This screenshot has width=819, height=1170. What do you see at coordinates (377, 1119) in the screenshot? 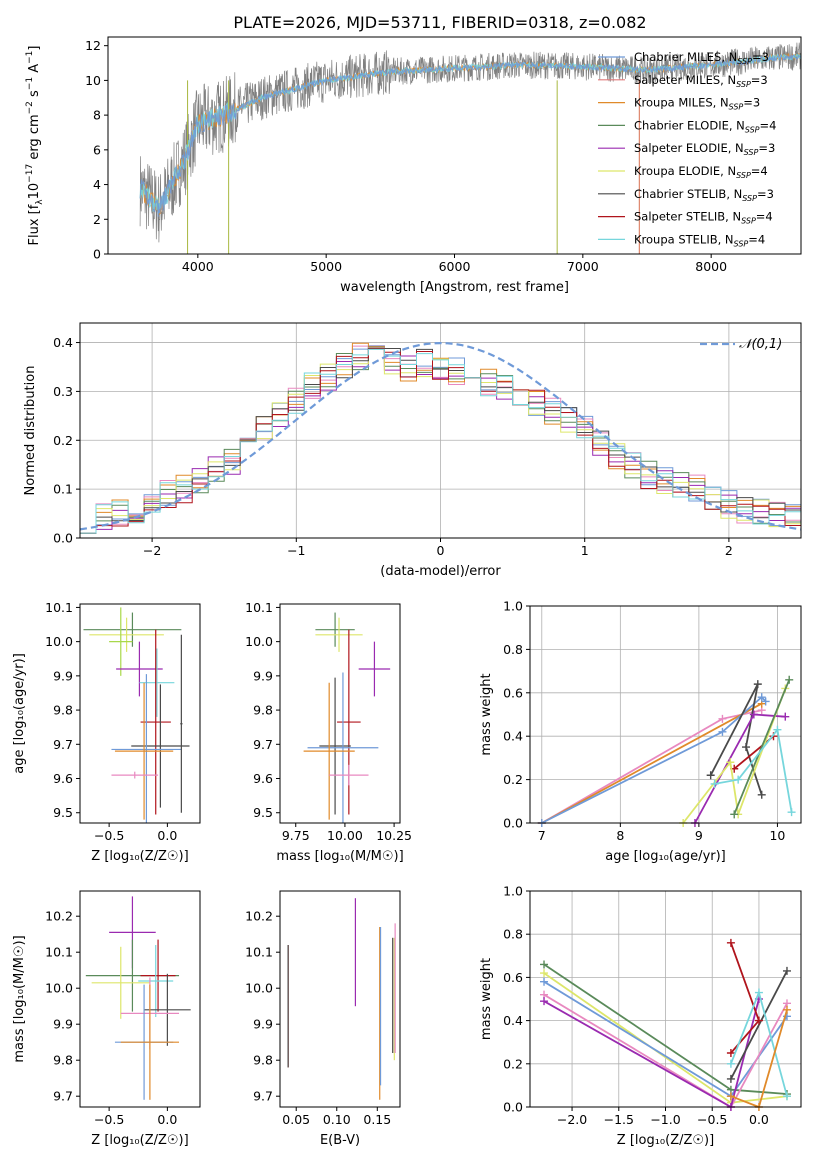
I see `x-tick-label: 0.15` at bounding box center [377, 1119].